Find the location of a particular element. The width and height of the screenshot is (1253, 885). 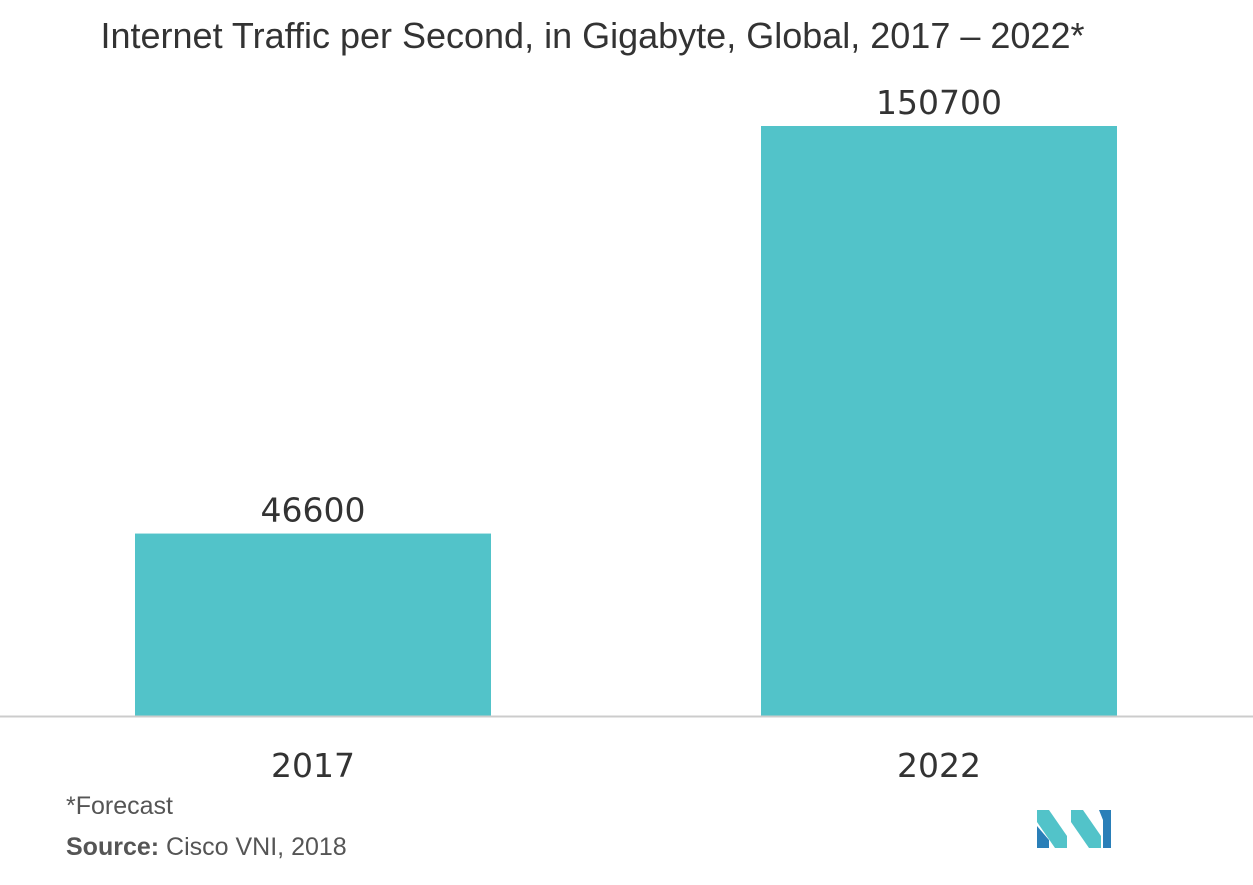

mordor-intelligence-logo-icon is located at coordinates (1074, 829).